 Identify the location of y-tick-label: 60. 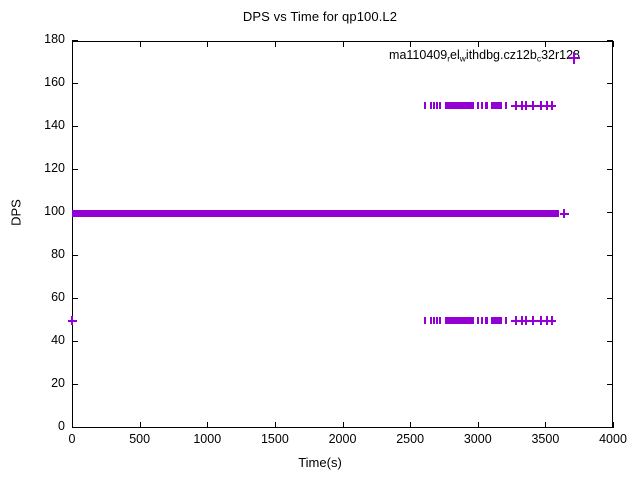
(58, 297).